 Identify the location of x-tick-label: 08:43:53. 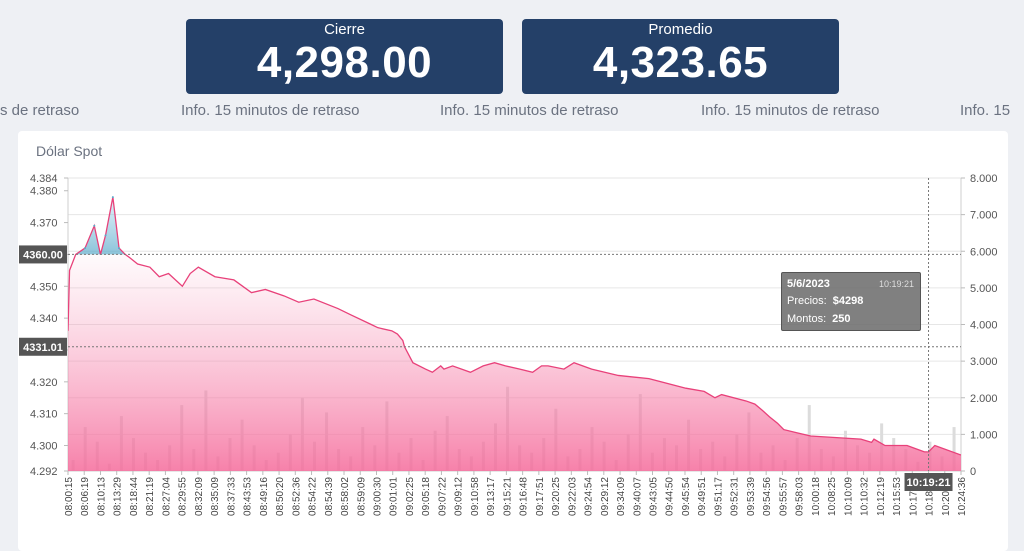
(248, 496).